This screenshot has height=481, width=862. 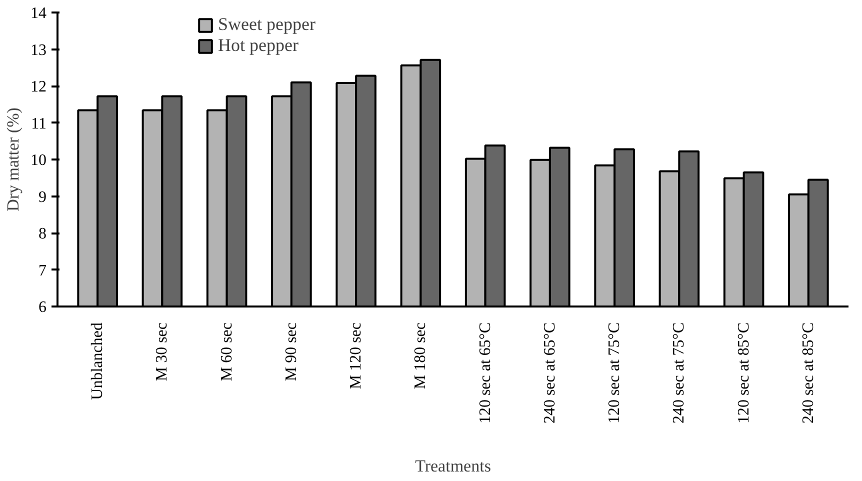 I want to click on x-tick-label: 120 sec at 85°C, so click(x=743, y=373).